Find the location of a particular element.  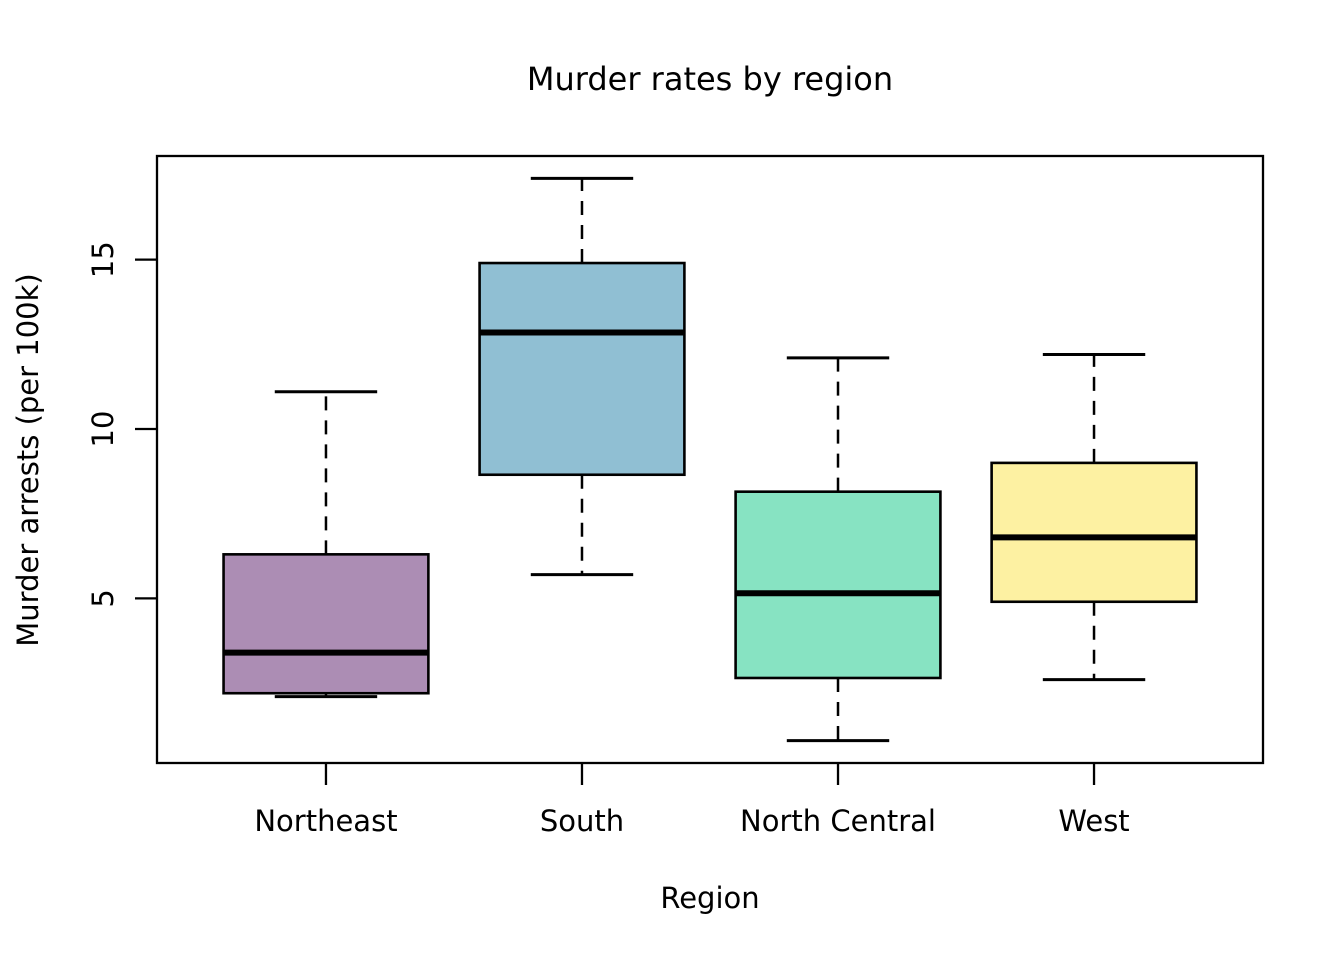

x-tick-label-south: South is located at coordinates (582, 821).